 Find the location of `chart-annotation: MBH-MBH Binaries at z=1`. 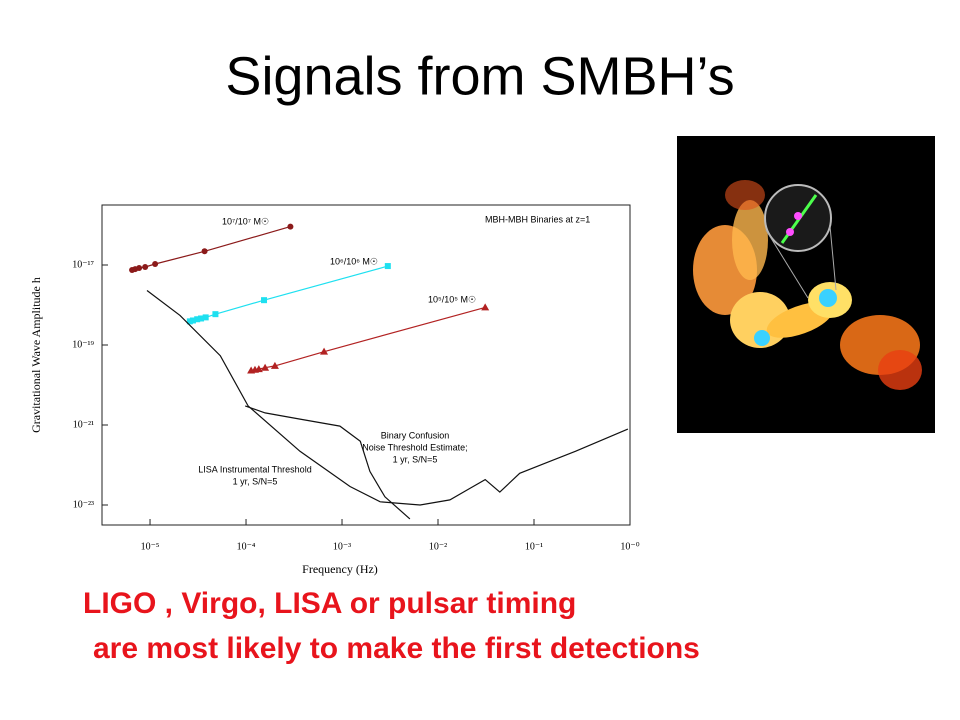

chart-annotation: MBH-MBH Binaries at z=1 is located at coordinates (537, 219).